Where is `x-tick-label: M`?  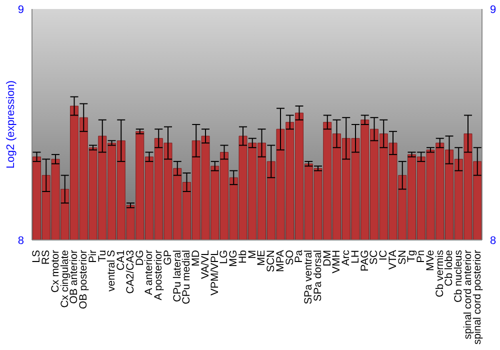 x-tick-label: M is located at coordinates (252, 254).